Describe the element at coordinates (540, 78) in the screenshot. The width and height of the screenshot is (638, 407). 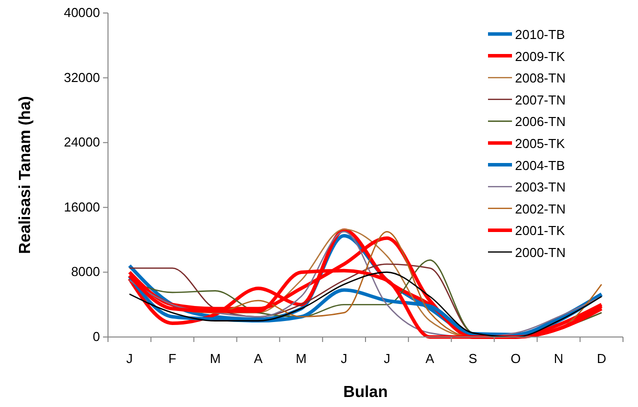
I see `legend-label: 2008-TN` at that location.